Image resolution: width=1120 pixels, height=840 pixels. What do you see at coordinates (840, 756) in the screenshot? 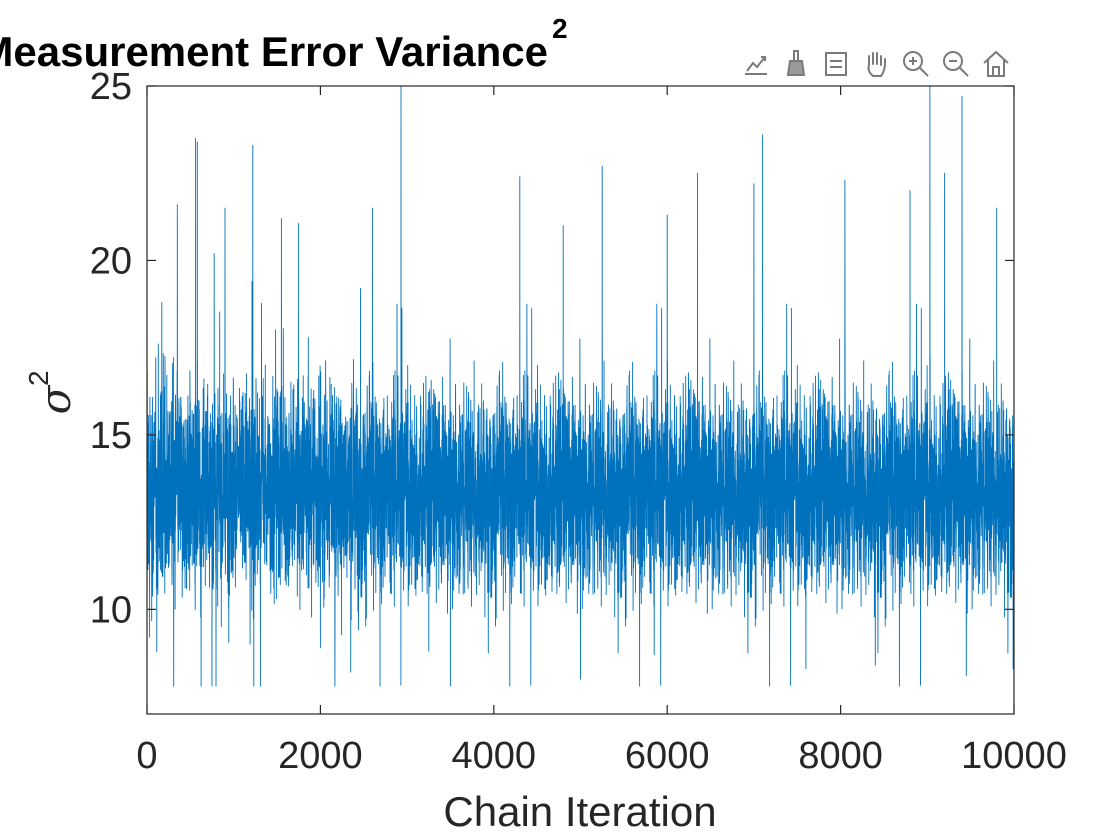
I see `x-tick-label: 8000` at bounding box center [840, 756].